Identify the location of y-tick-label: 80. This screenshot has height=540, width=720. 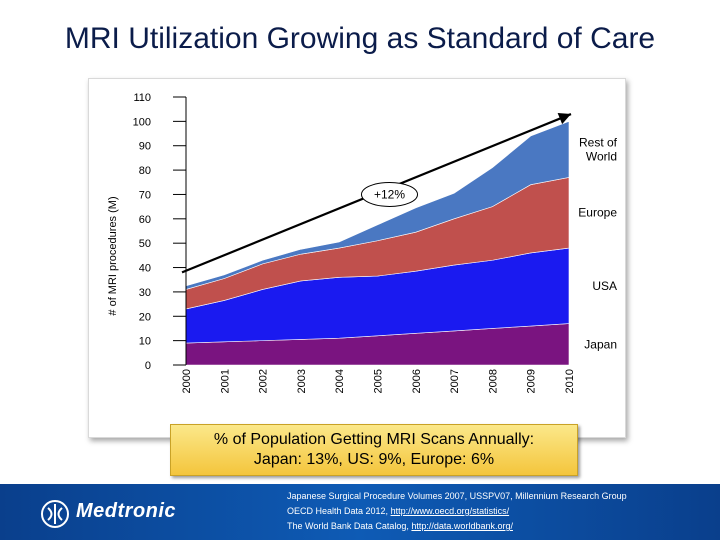
(145, 171).